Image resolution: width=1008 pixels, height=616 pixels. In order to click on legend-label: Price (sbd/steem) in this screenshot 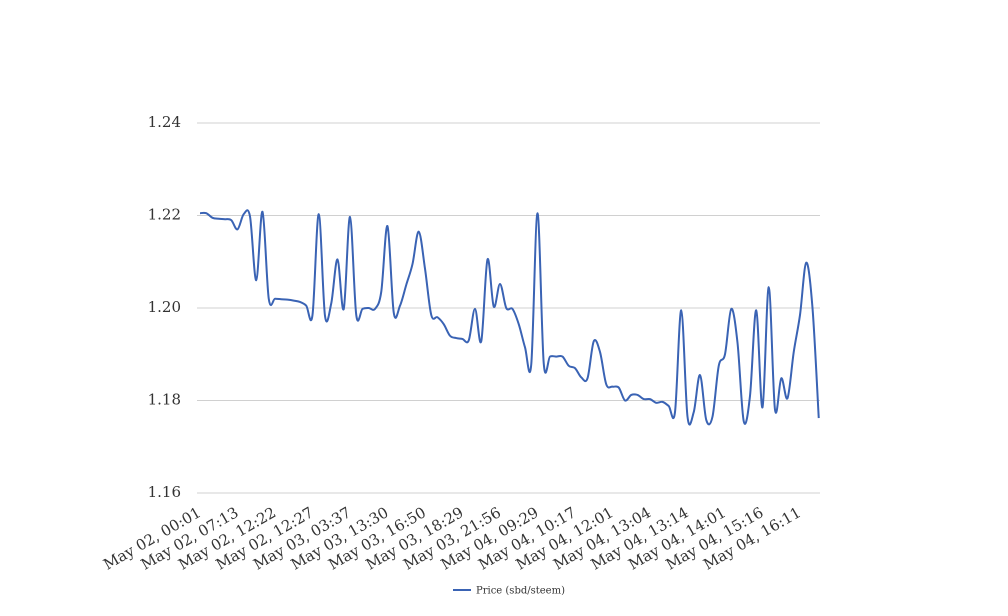, I will do `click(520, 591)`.